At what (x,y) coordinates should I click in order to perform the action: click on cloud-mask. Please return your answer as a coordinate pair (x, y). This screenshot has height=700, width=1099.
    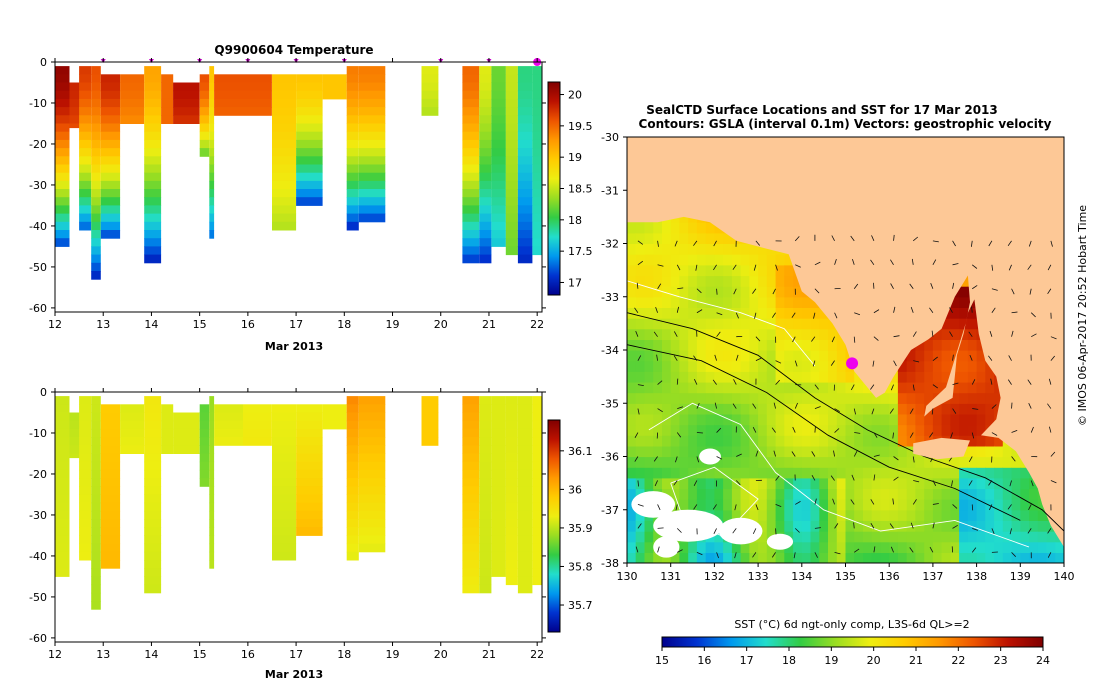
    Looking at the image, I should click on (740, 531).